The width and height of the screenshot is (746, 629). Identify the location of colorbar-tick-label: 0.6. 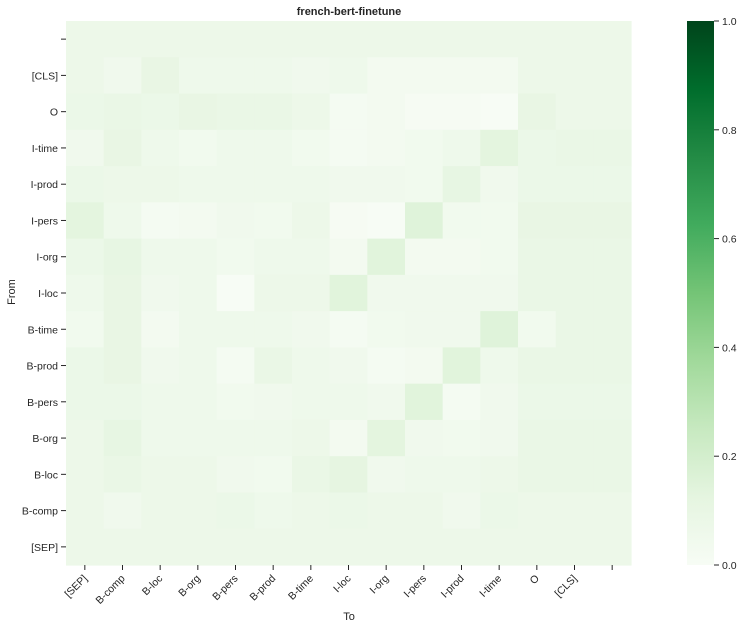
(729, 240).